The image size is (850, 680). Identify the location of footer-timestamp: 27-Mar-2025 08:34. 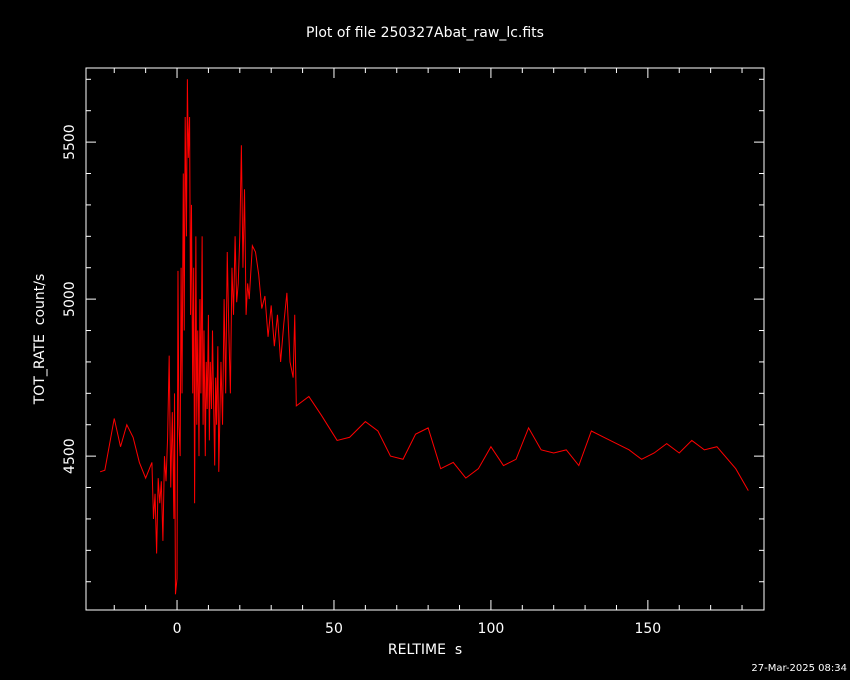
(799, 668).